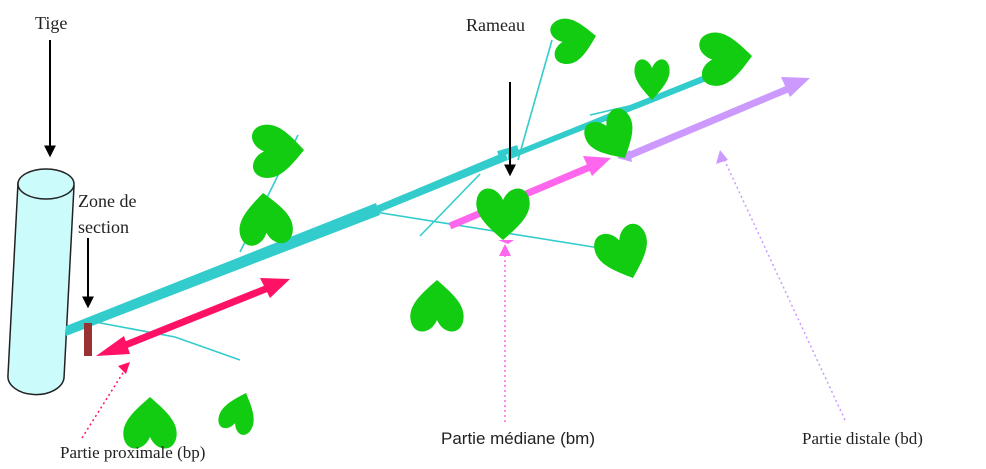 Image resolution: width=986 pixels, height=469 pixels. Describe the element at coordinates (722, 157) in the screenshot. I see `distal-leader-head` at that location.